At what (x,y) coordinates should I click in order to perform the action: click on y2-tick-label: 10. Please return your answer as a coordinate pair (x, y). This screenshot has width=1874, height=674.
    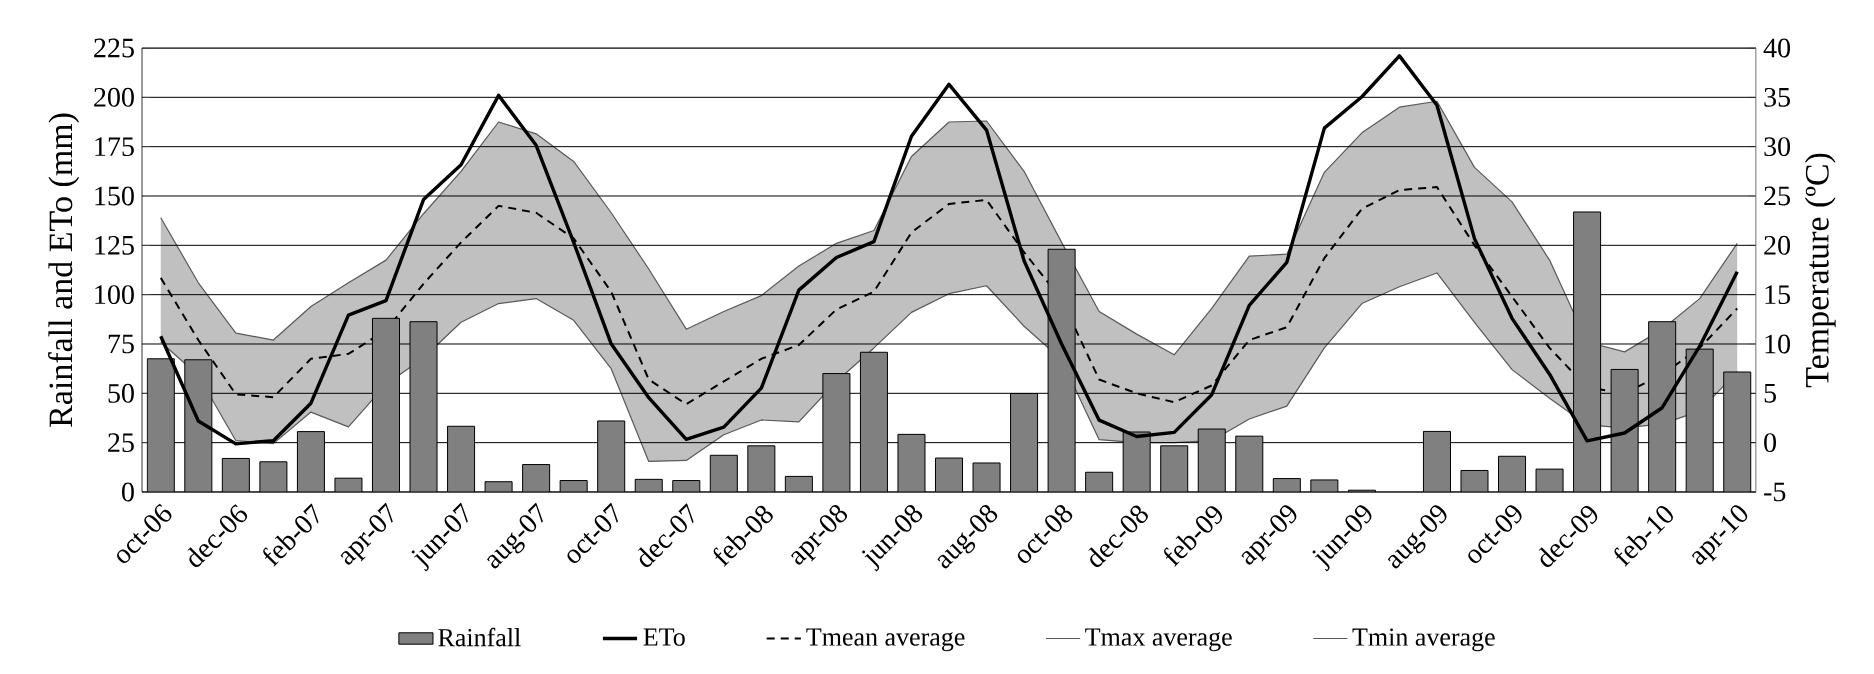
    Looking at the image, I should click on (1777, 344).